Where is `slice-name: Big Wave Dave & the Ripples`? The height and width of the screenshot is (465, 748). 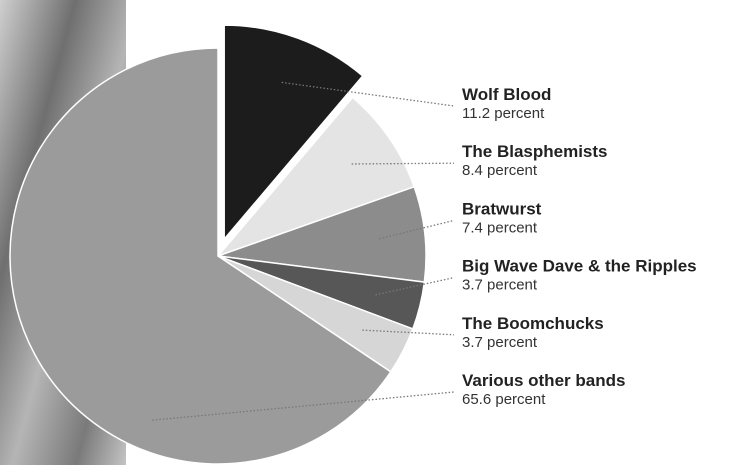 slice-name: Big Wave Dave & the Ripples is located at coordinates (579, 266).